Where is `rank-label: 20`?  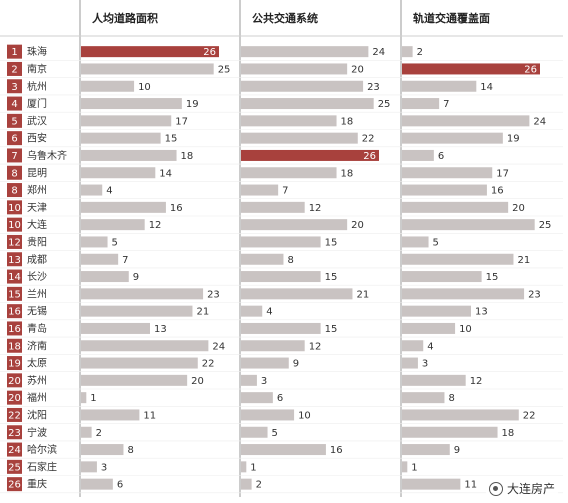 rank-label: 20 is located at coordinates (14, 398).